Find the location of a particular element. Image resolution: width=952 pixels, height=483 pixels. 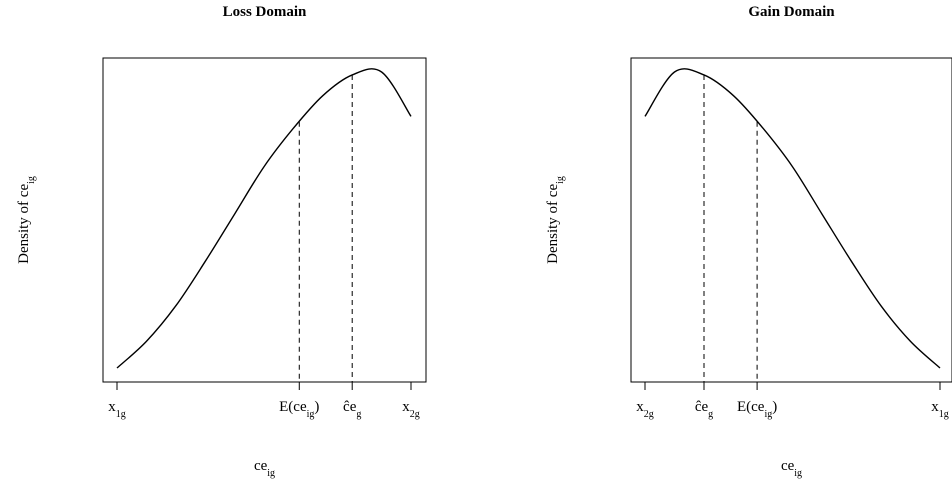

chart-title: Gain Domain is located at coordinates (791, 12).